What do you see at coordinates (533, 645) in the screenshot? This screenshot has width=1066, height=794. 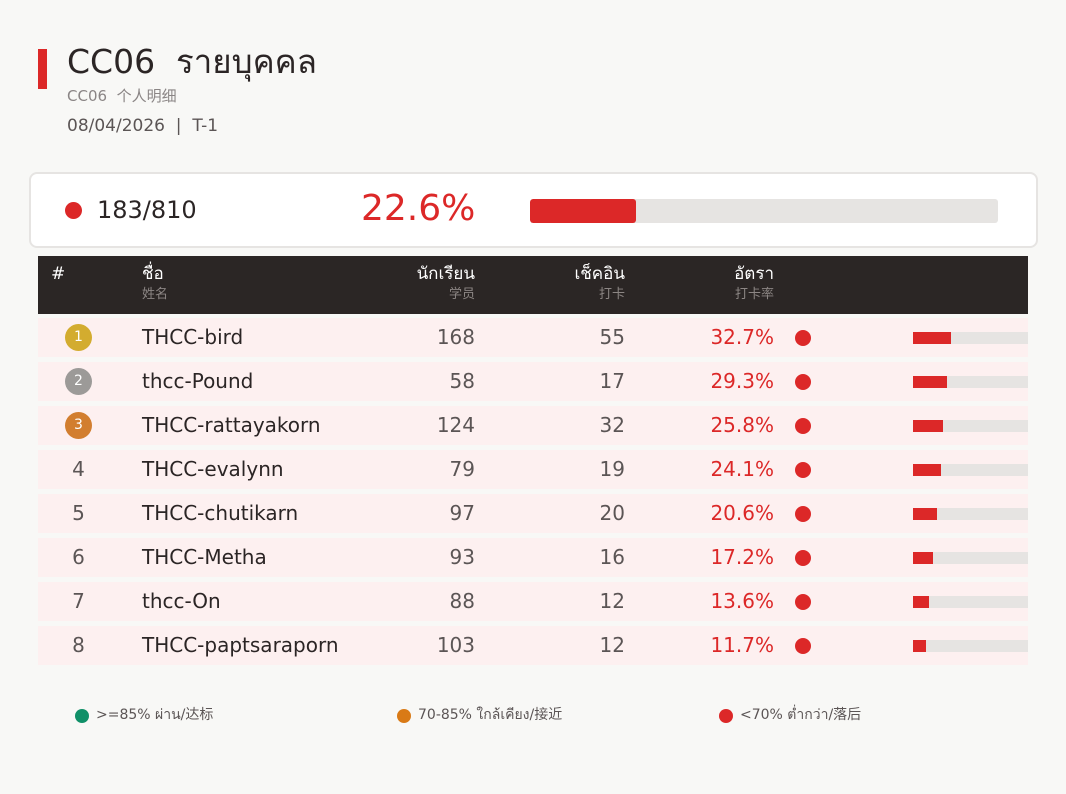 I see `table-row: 8 THCC-paptsaraporn 103 12 11.7%` at bounding box center [533, 645].